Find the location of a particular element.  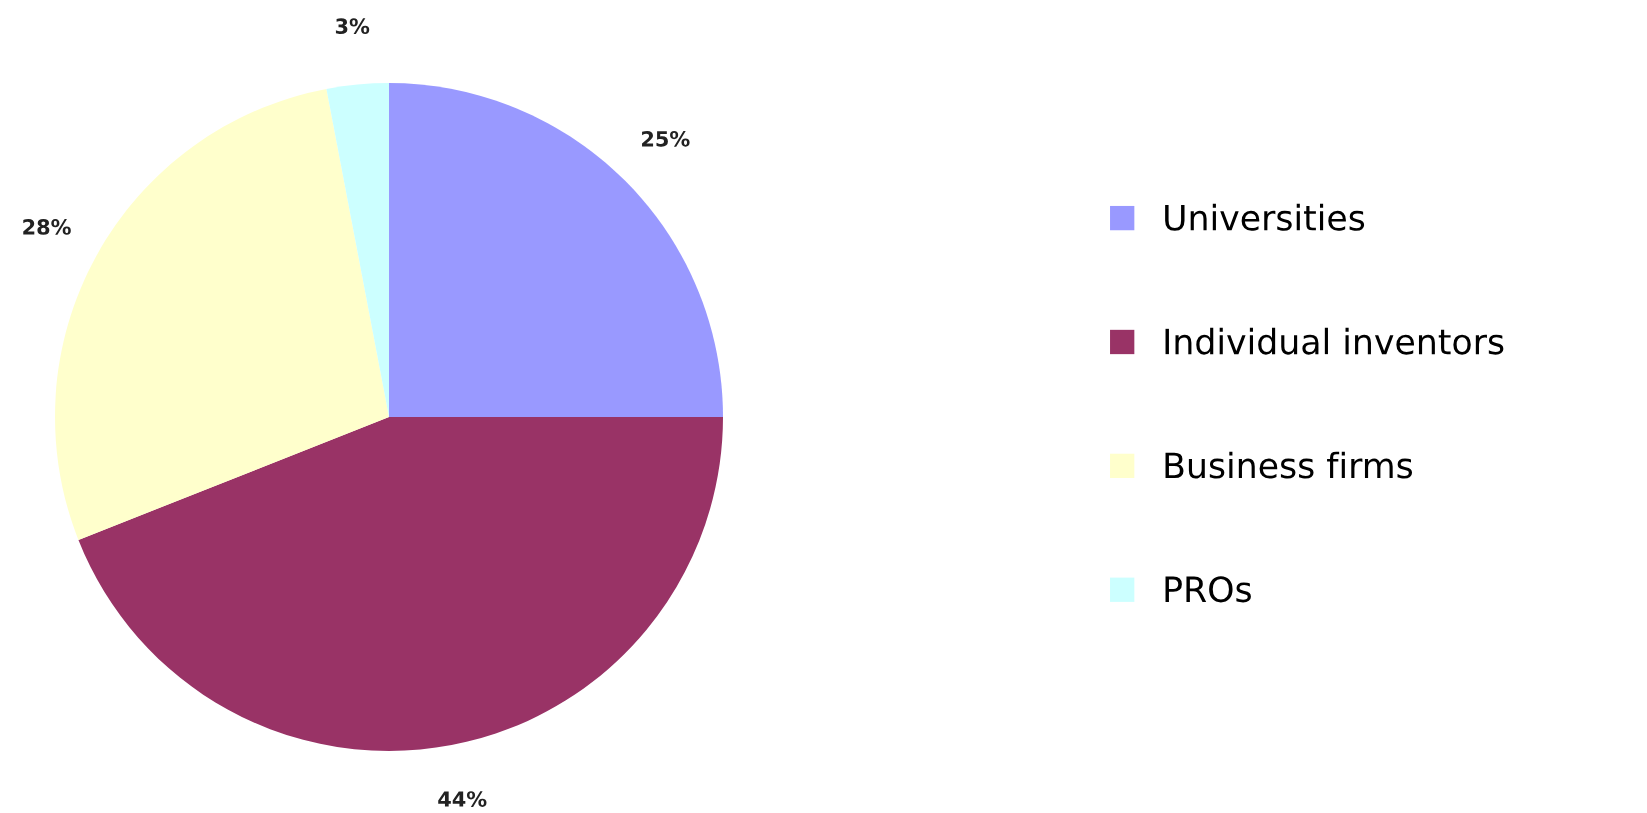

data-label: 44% is located at coordinates (462, 799).